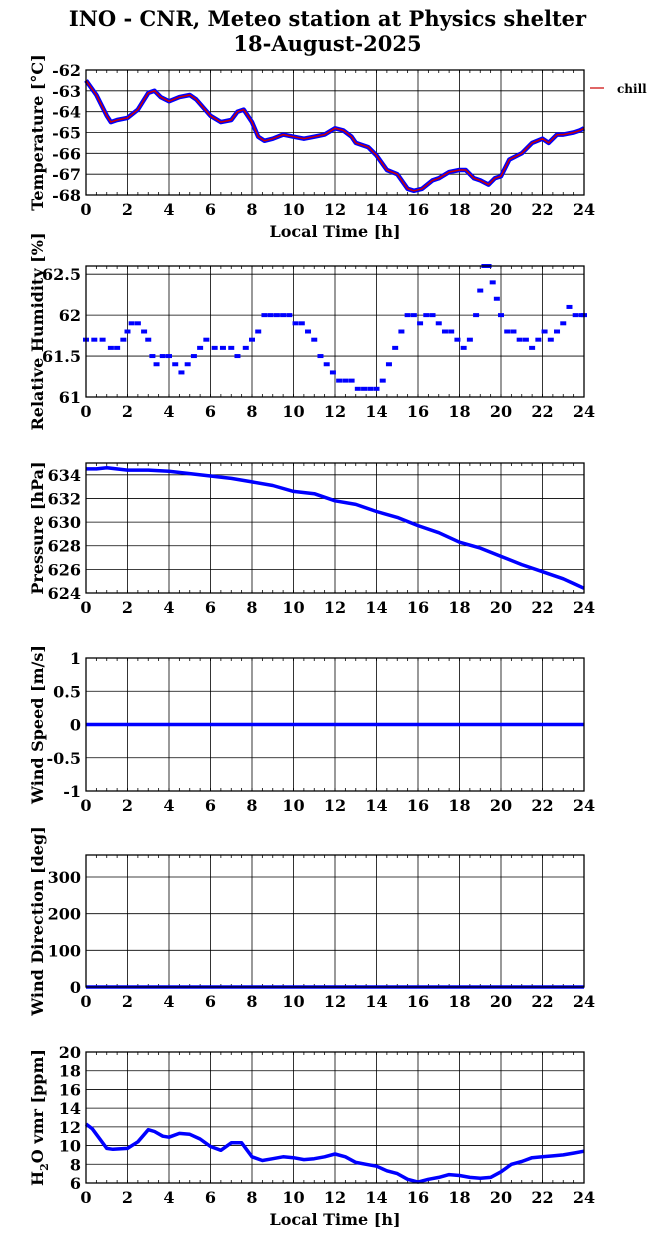 This screenshot has width=655, height=1248. Describe the element at coordinates (64, 877) in the screenshot. I see `y-tick-label: 300` at that location.